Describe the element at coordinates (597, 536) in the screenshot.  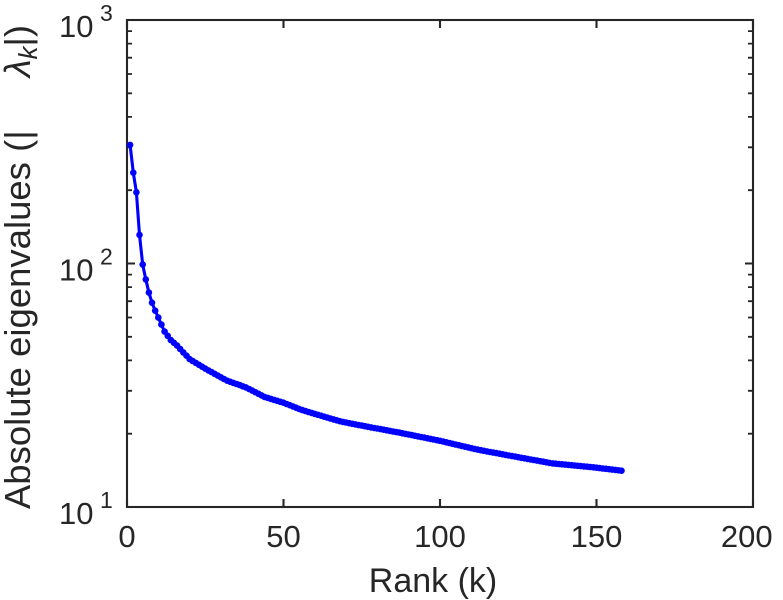
I see `svg-text: 150` at that location.